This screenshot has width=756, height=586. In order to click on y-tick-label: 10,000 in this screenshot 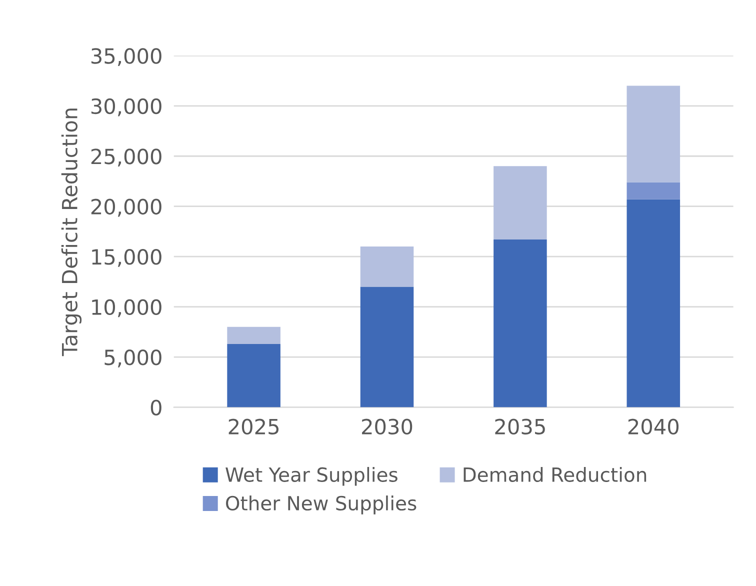, I will do `click(127, 308)`.